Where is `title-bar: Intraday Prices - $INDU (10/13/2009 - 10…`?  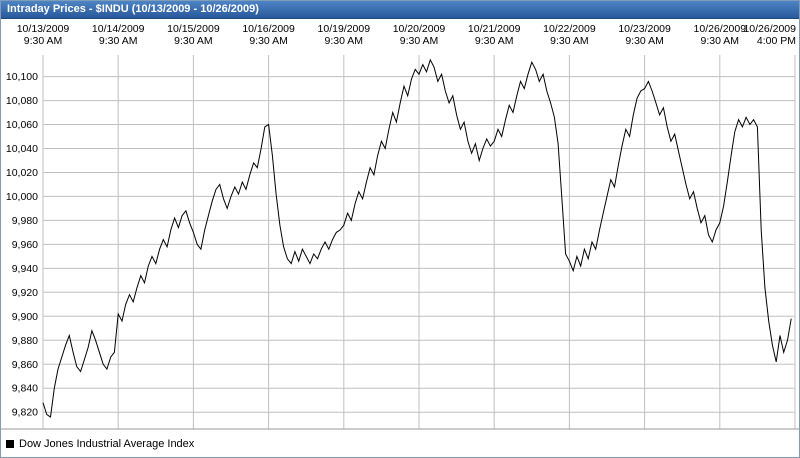 title-bar: Intraday Prices - $INDU (10/13/2009 - 10… is located at coordinates (400, 10).